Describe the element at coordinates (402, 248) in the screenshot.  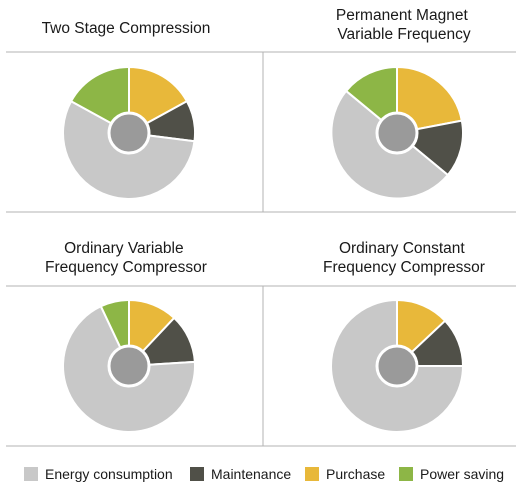
I see `chart-title-line: Ordinary Constant` at that location.